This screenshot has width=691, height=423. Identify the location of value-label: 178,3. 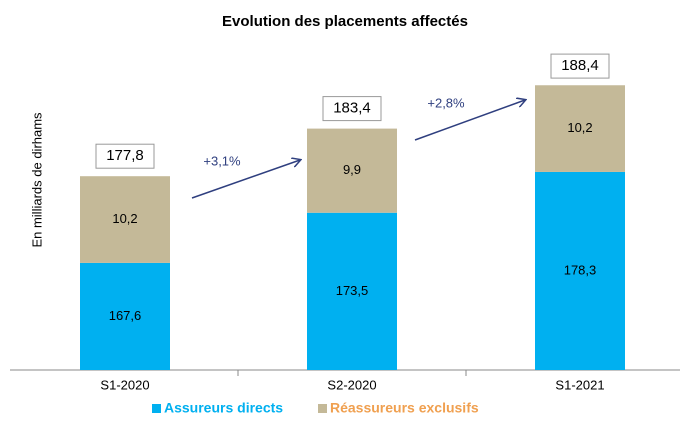
(580, 269).